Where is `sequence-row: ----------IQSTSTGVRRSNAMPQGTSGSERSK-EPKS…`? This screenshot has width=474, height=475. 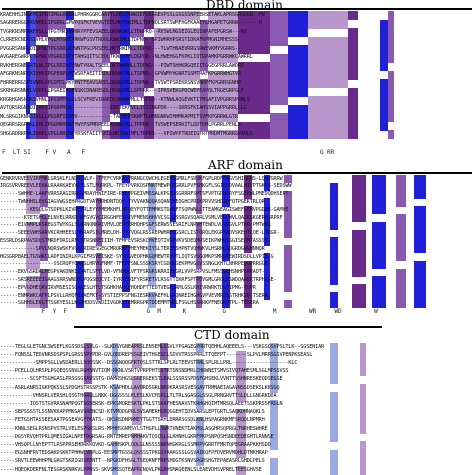 sequence-row: ----------IQSTSTGVRRSNAMPQGTSGSERSK-EPKS… is located at coordinates (141, 403).